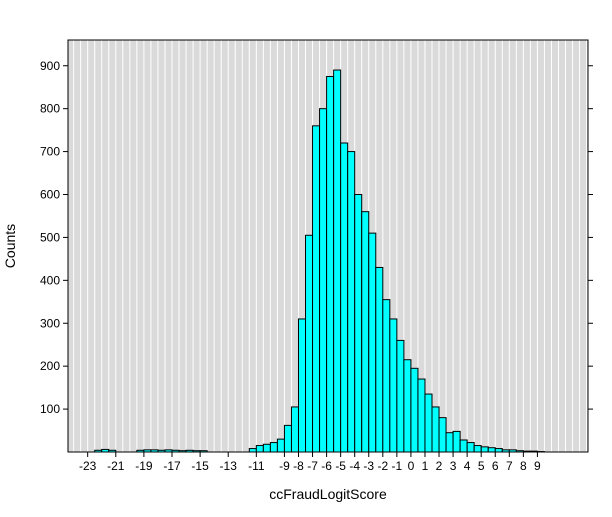 Image resolution: width=612 pixels, height=517 pixels. What do you see at coordinates (10, 246) in the screenshot?
I see `y-axis-title: Counts` at bounding box center [10, 246].